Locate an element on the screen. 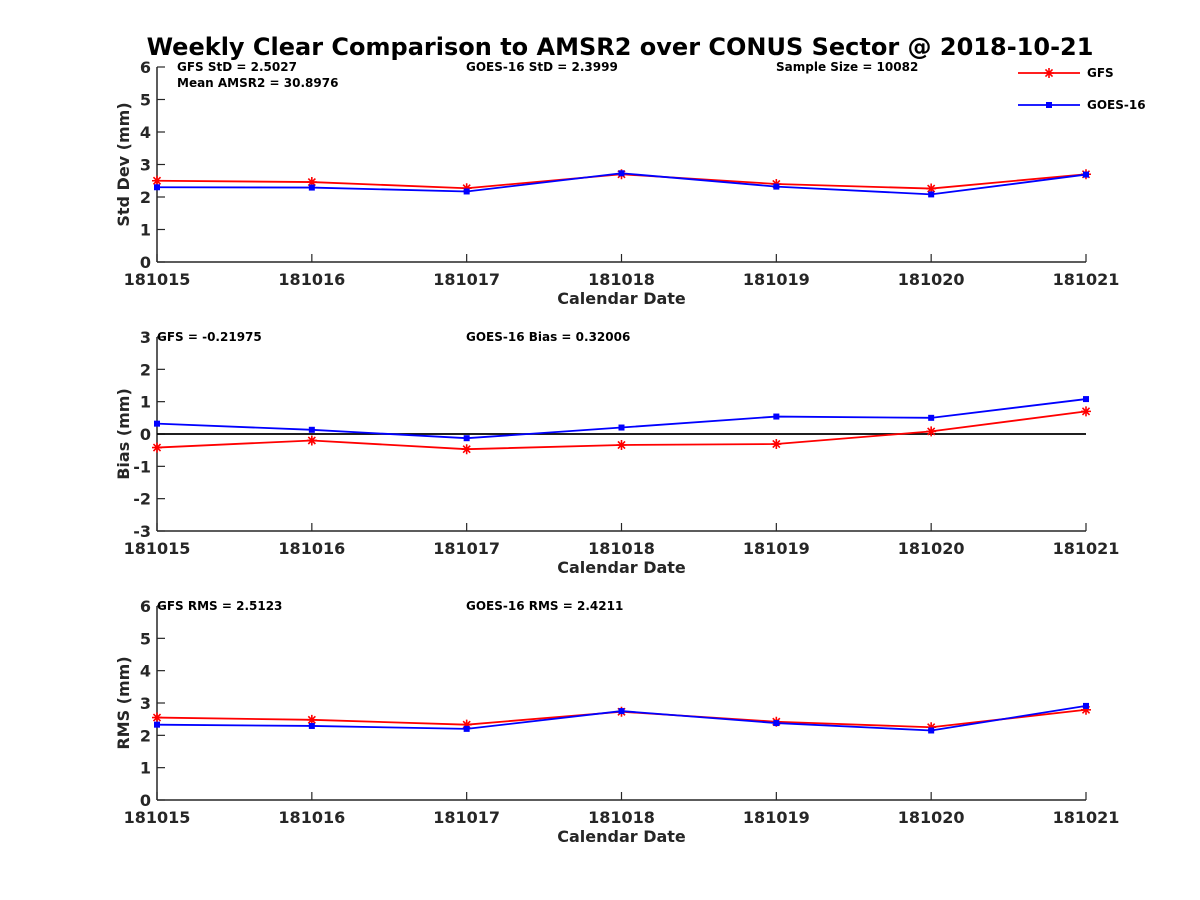  legend-goes-marker is located at coordinates (1049, 105).